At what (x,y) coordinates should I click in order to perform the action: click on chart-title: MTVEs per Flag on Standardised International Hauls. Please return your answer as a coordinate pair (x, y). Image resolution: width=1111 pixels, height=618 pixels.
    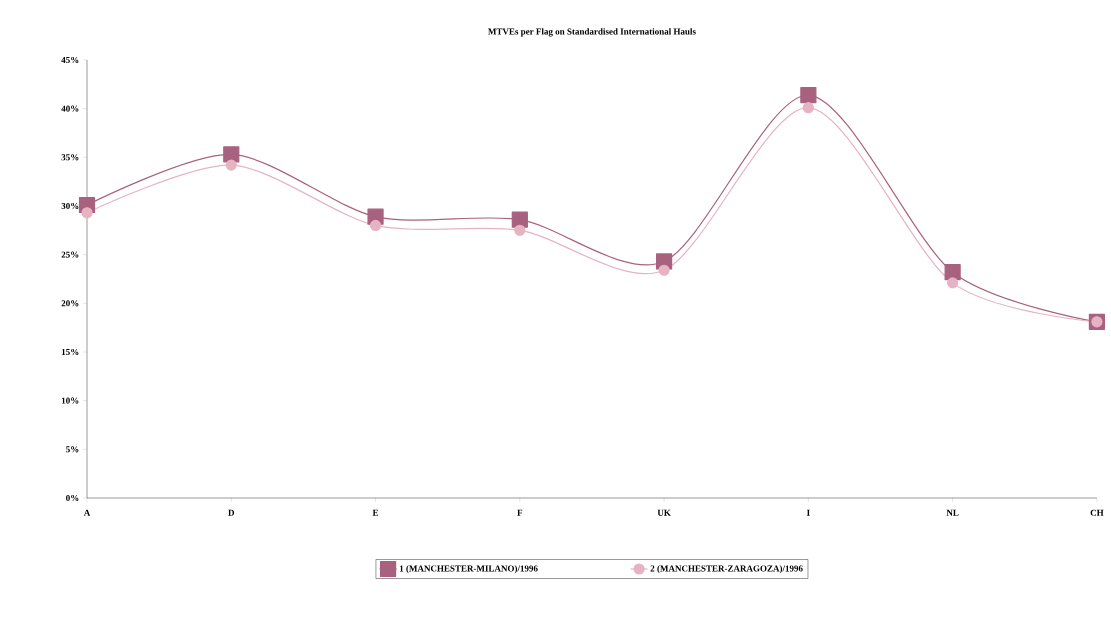
    Looking at the image, I should click on (592, 32).